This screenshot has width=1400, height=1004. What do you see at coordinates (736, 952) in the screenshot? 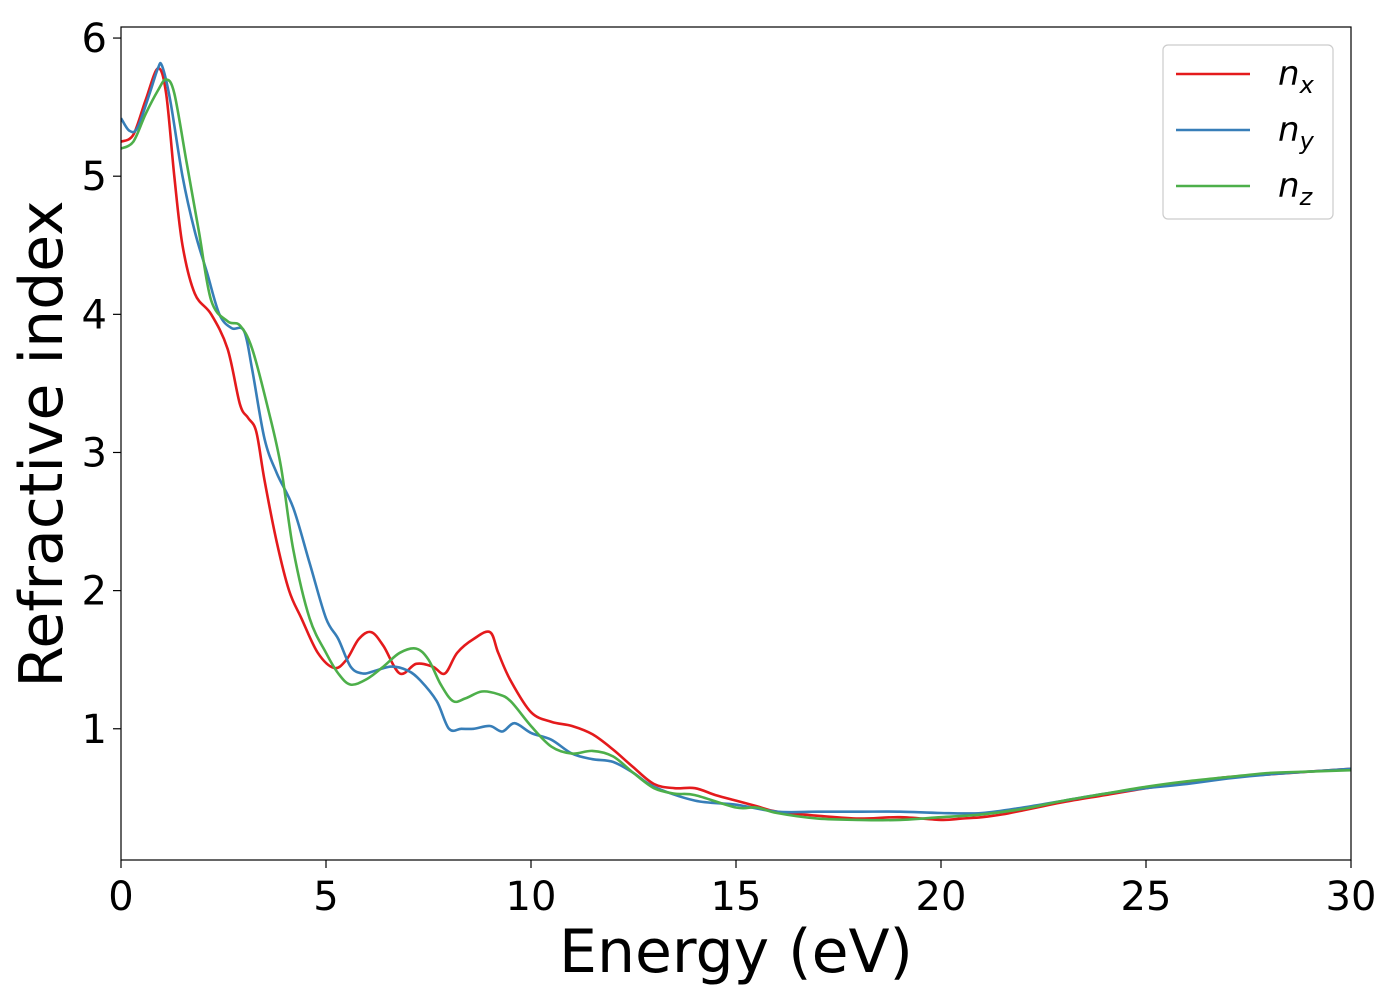
I see `x-axis-title: Energy (eV)` at bounding box center [736, 952].